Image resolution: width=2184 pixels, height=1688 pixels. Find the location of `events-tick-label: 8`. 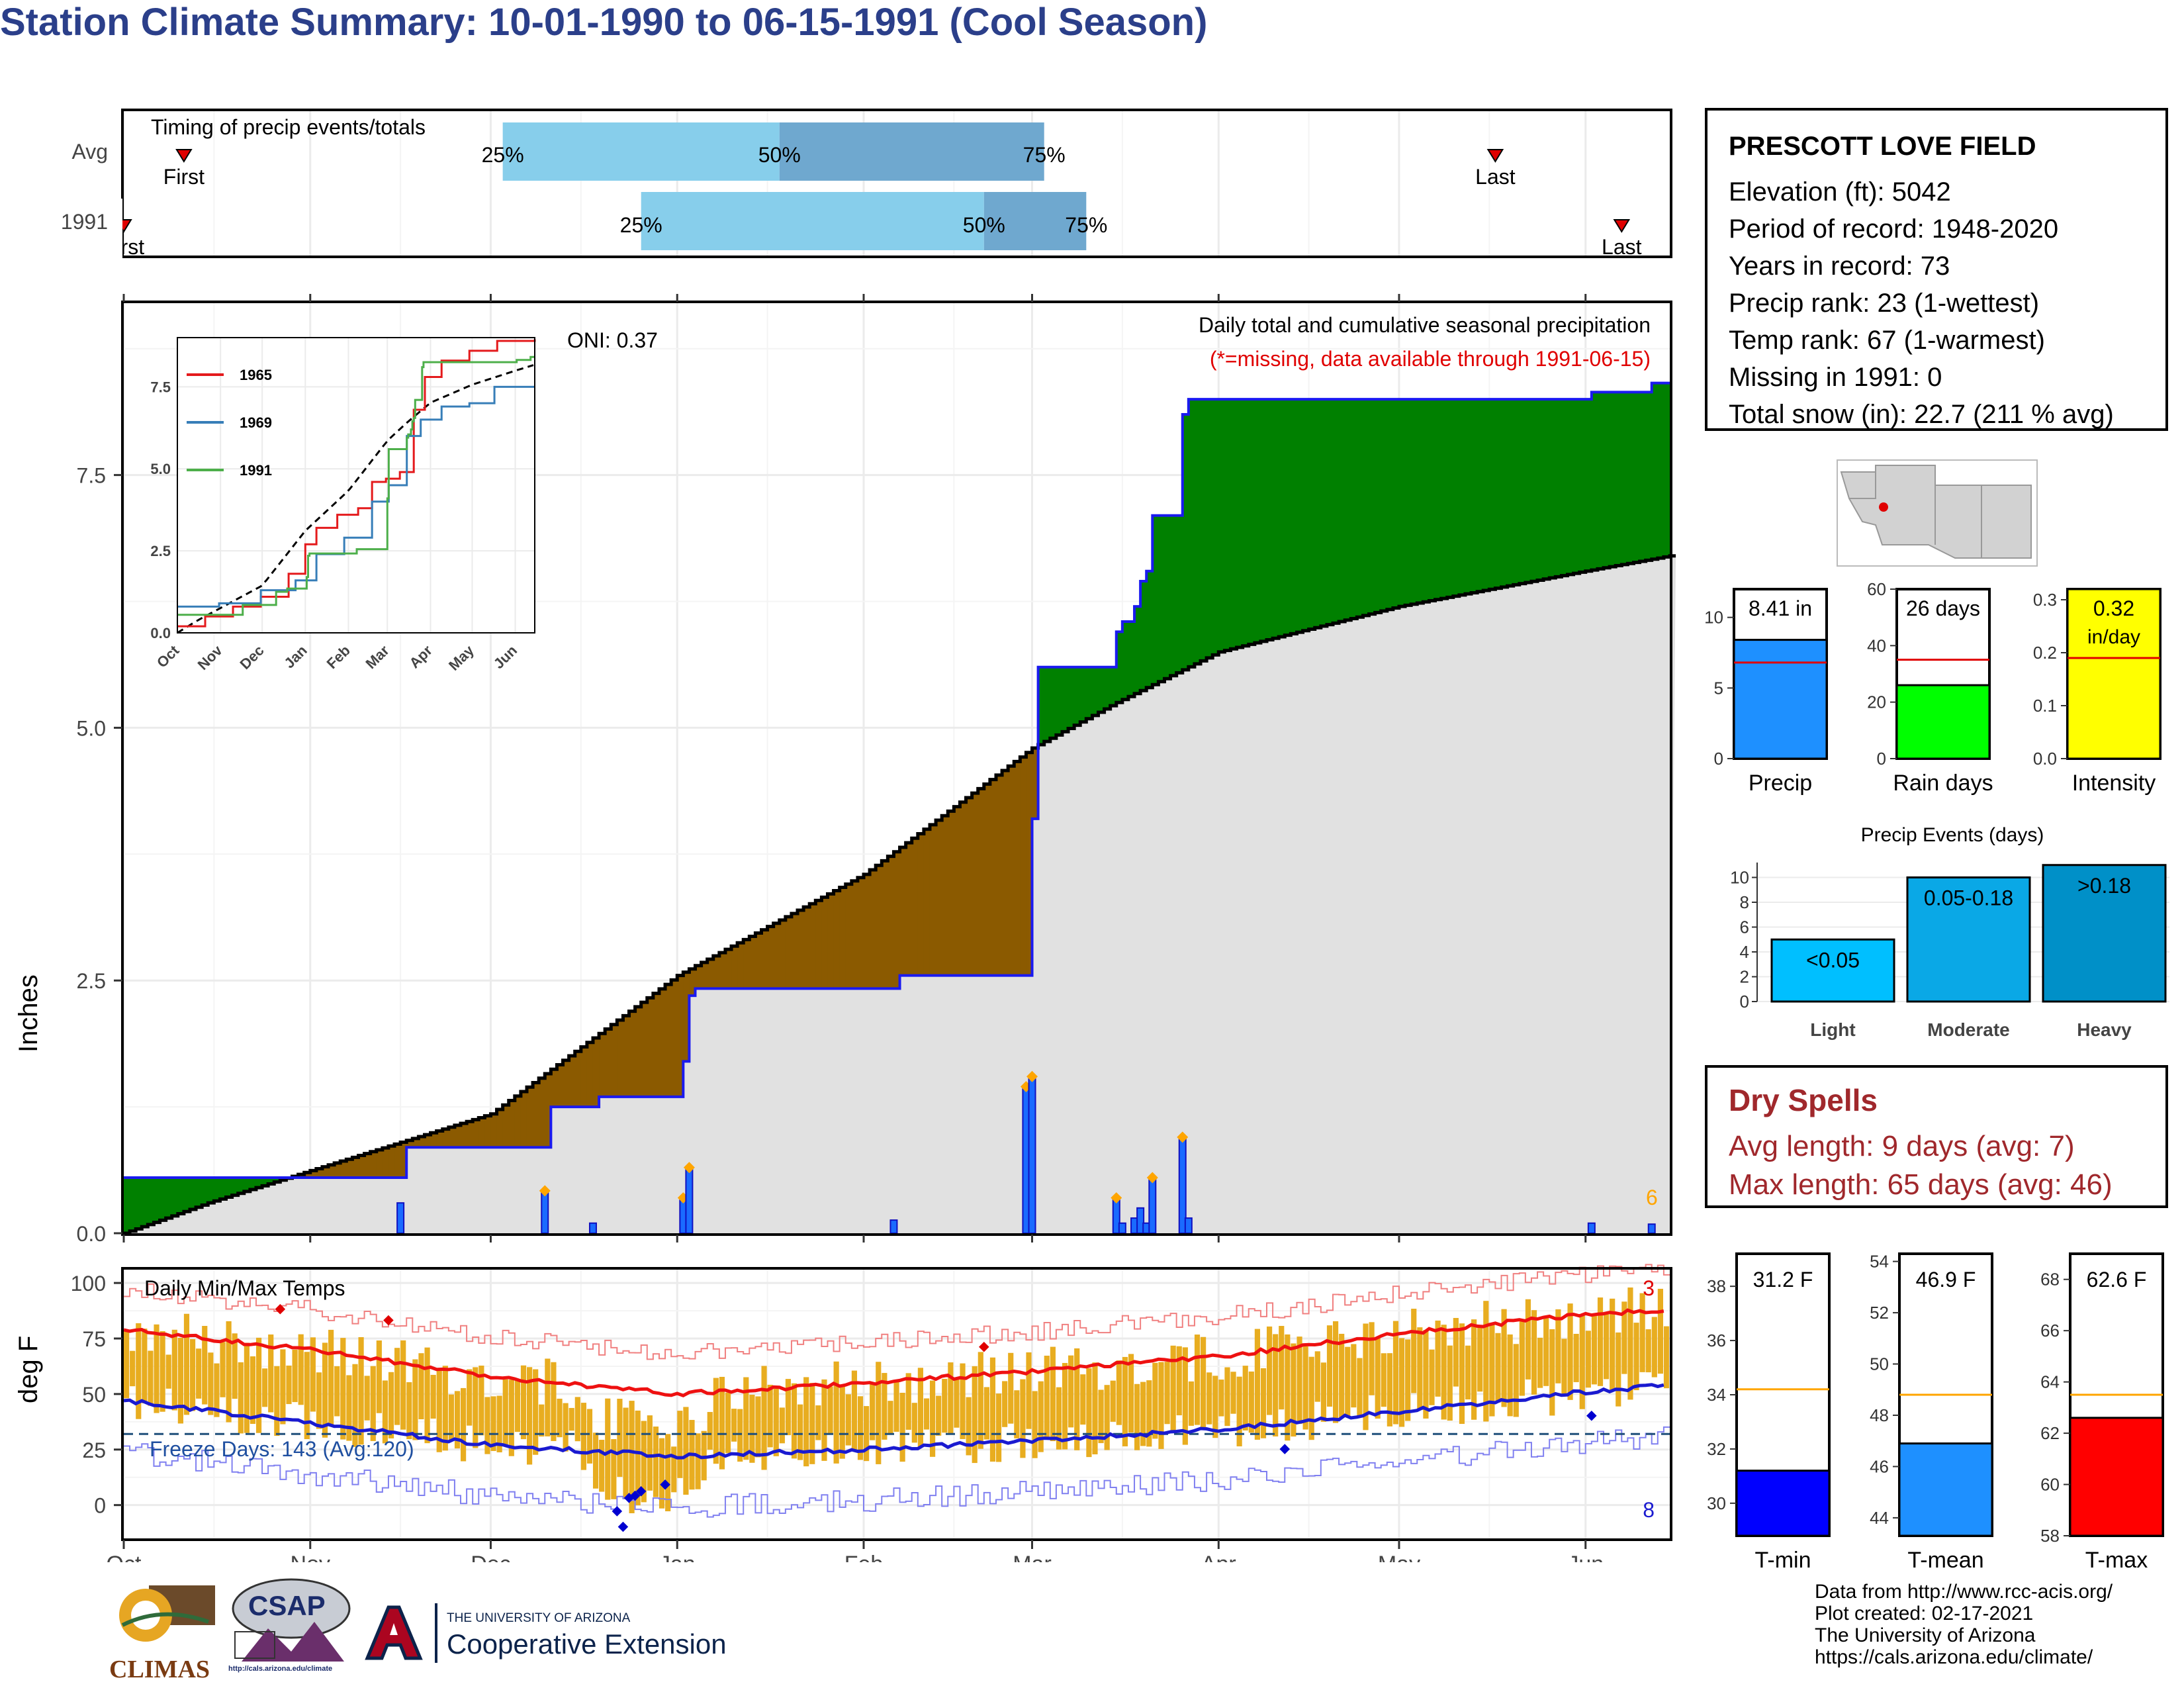

events-tick-label: 8 is located at coordinates (1744, 902).